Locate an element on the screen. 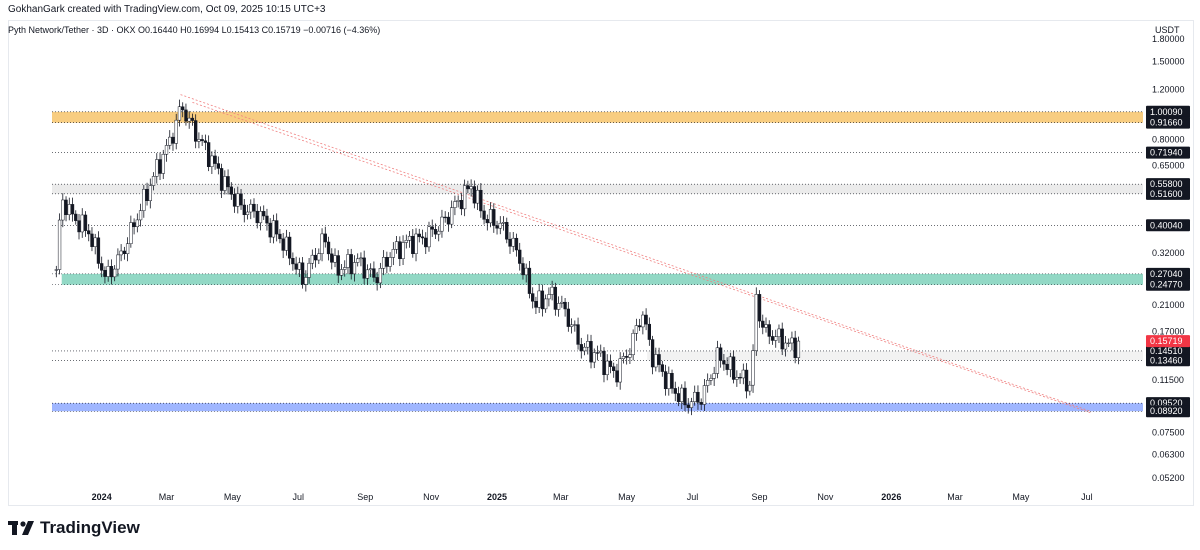 This screenshot has width=1200, height=550. level-price-label: 0.40040 is located at coordinates (1166, 225).